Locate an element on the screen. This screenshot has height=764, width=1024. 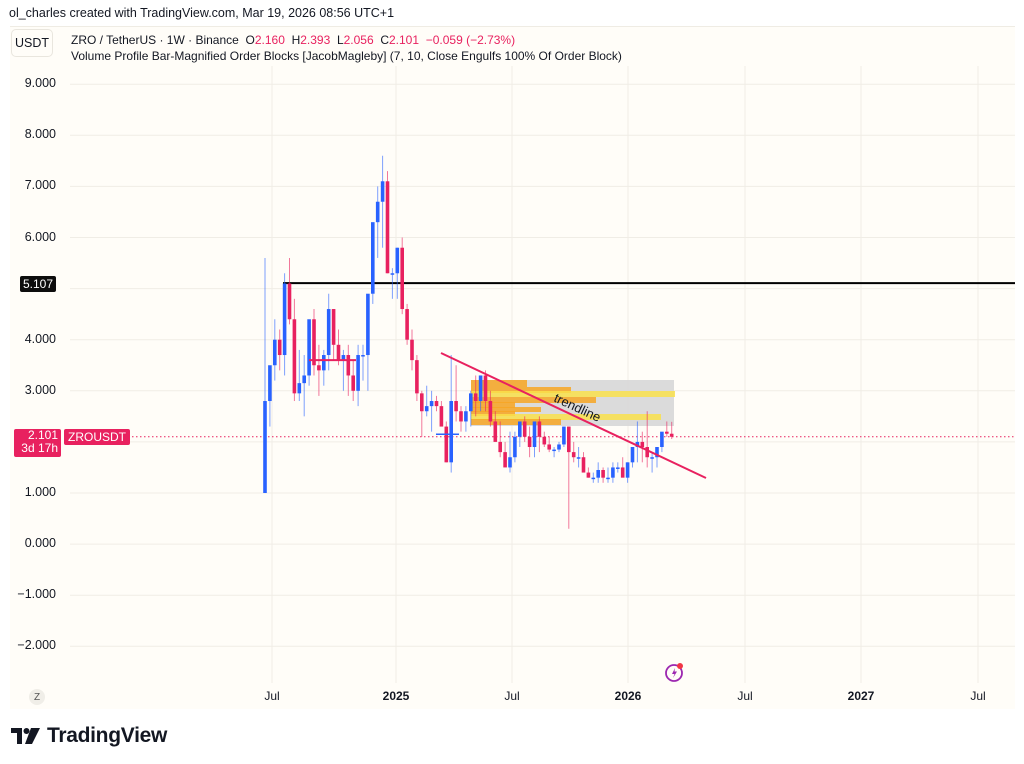
open-value: 2.160 is located at coordinates (269, 40).